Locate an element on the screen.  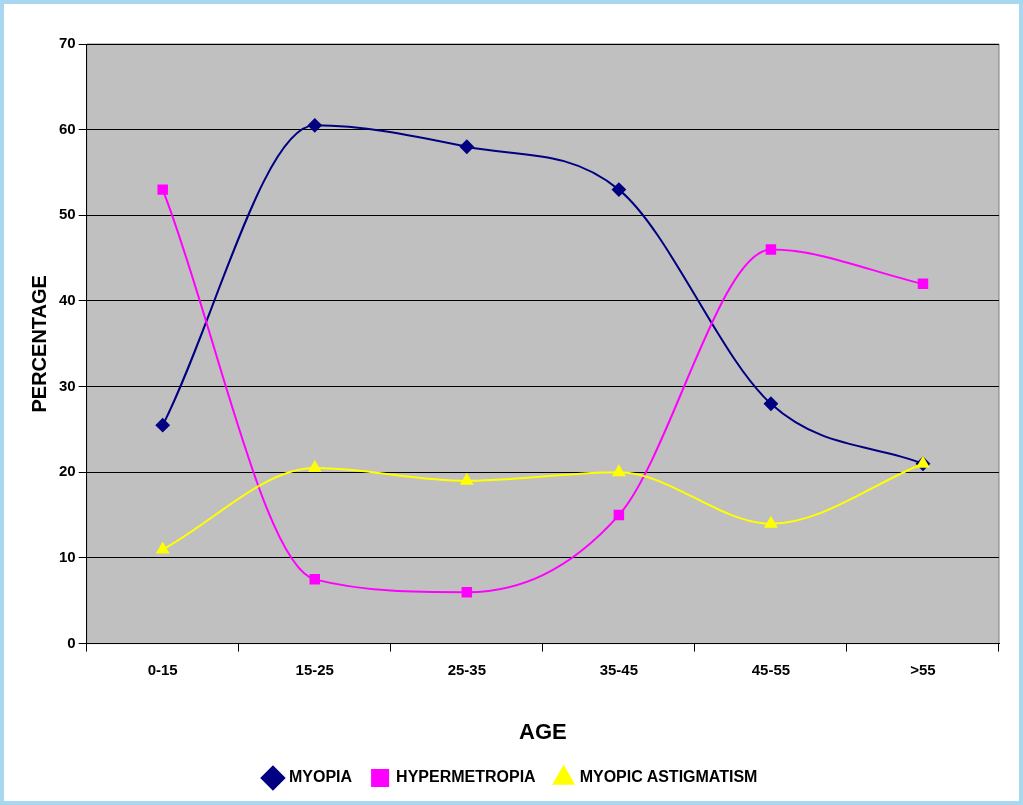
x-tick-label: 15-25 is located at coordinates (314, 669).